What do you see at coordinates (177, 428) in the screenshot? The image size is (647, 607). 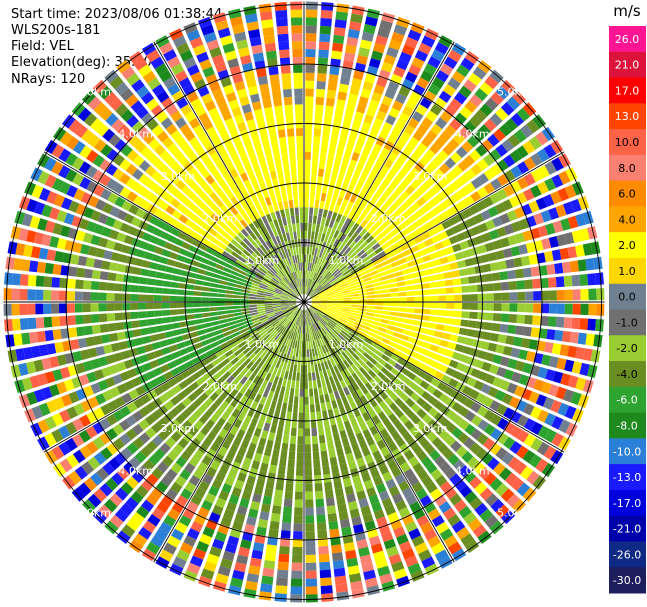 I see `range-ring-label: 3.0km` at bounding box center [177, 428].